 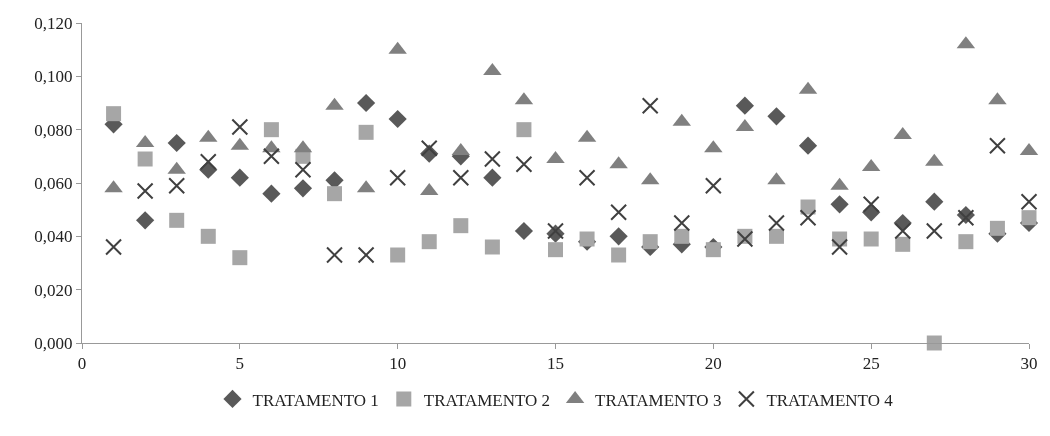 What do you see at coordinates (555, 364) in the screenshot?
I see `x-tick-label: 15` at bounding box center [555, 364].